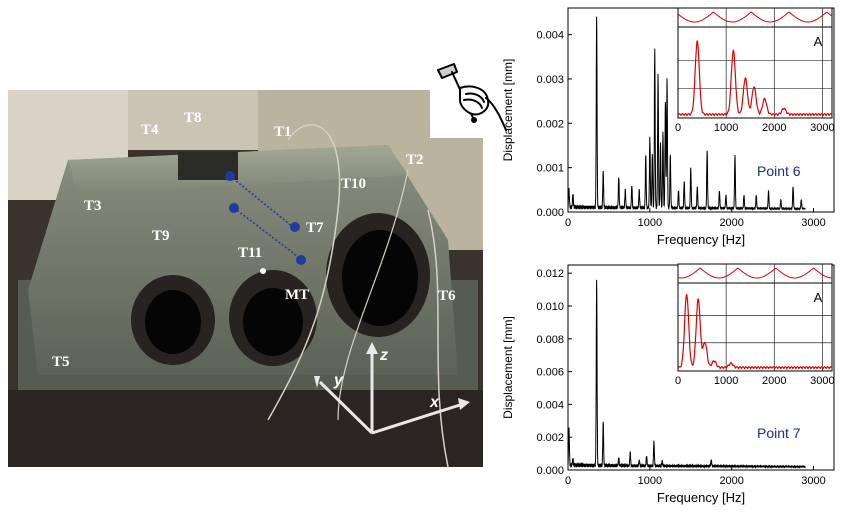  I want to click on impact-hammer-icon, so click(469, 98).